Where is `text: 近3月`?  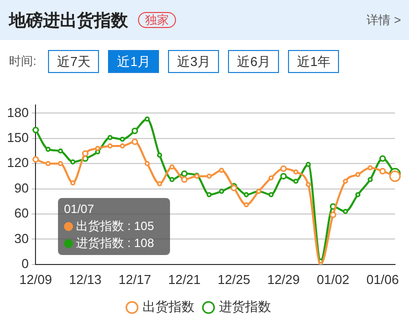 text: 近3月 is located at coordinates (194, 61).